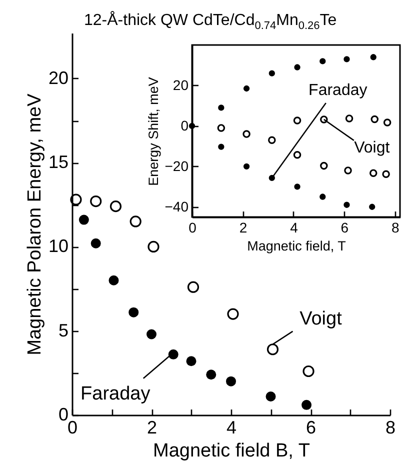 Image resolution: width=403 pixels, height=471 pixels. Describe the element at coordinates (63, 330) in the screenshot. I see `y-tick-label: 5` at that location.